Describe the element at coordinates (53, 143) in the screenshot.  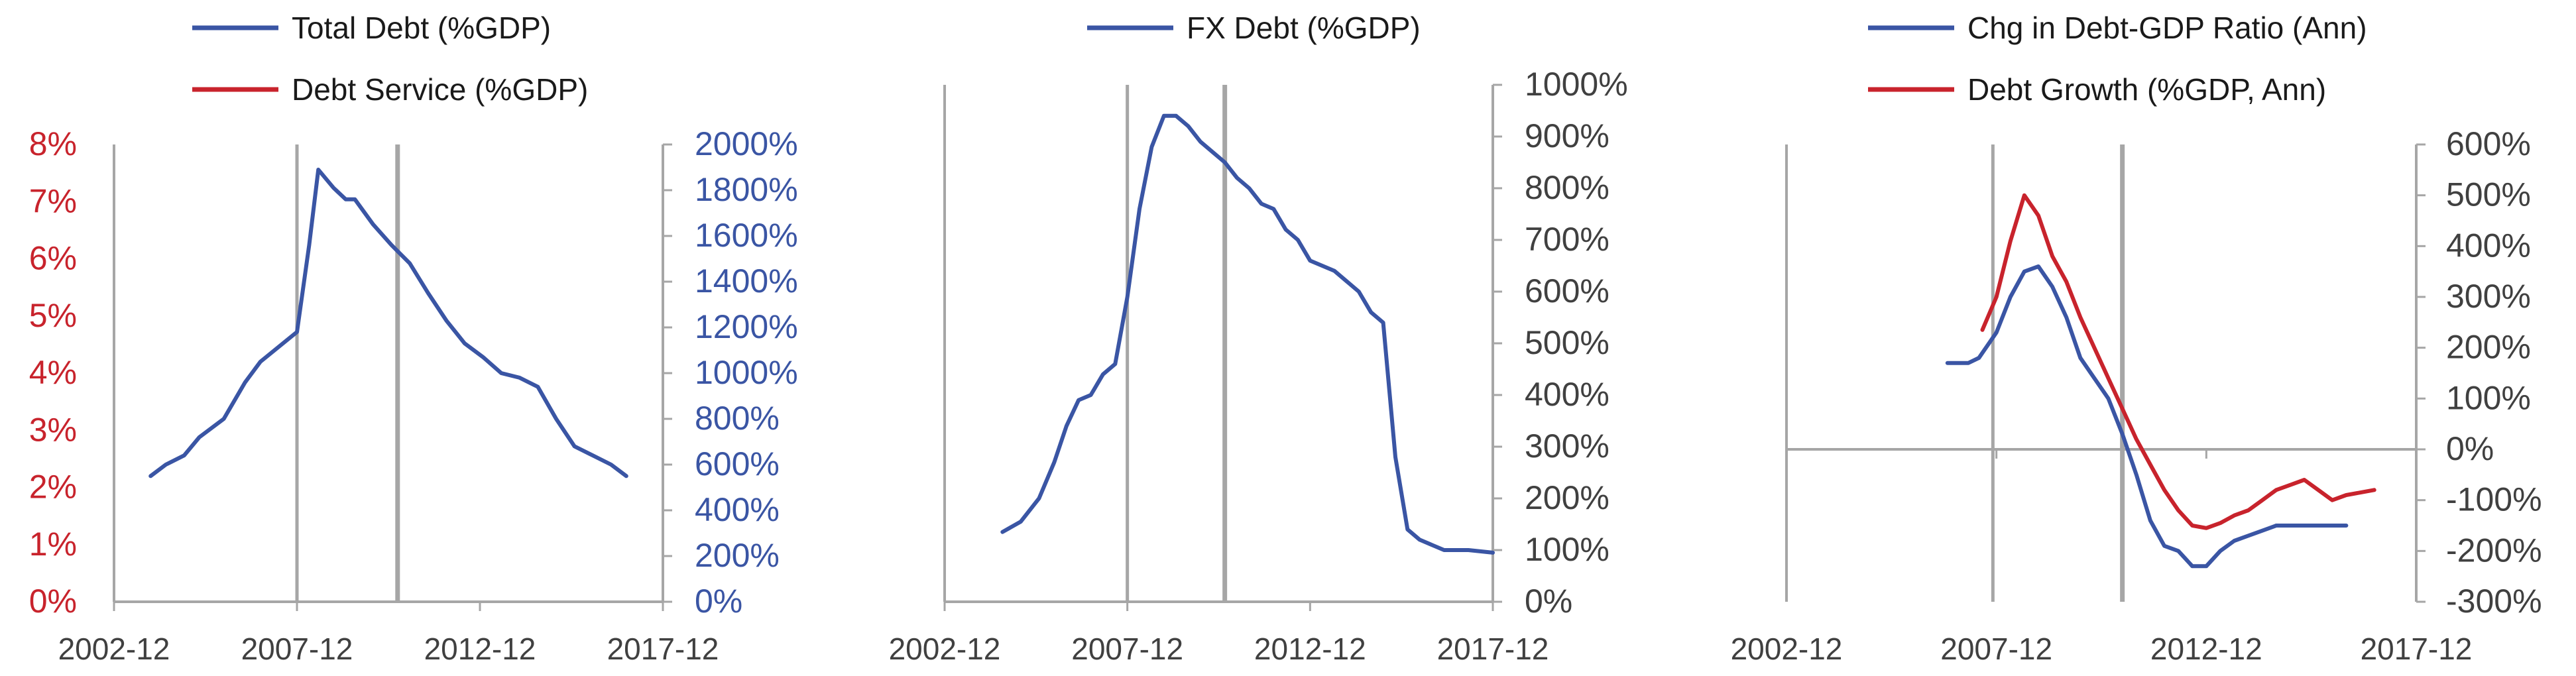
I see `y-left-tick-label: 8%` at that location.